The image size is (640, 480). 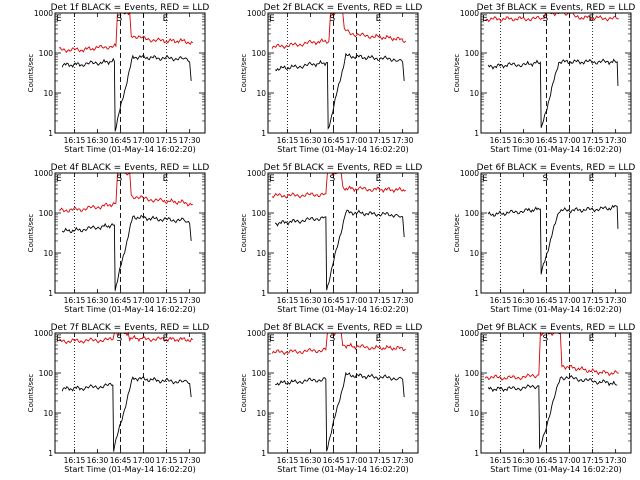 What do you see at coordinates (343, 168) in the screenshot?
I see `panel-title: Det 5f BLACK = Events, RED = LLD` at bounding box center [343, 168].